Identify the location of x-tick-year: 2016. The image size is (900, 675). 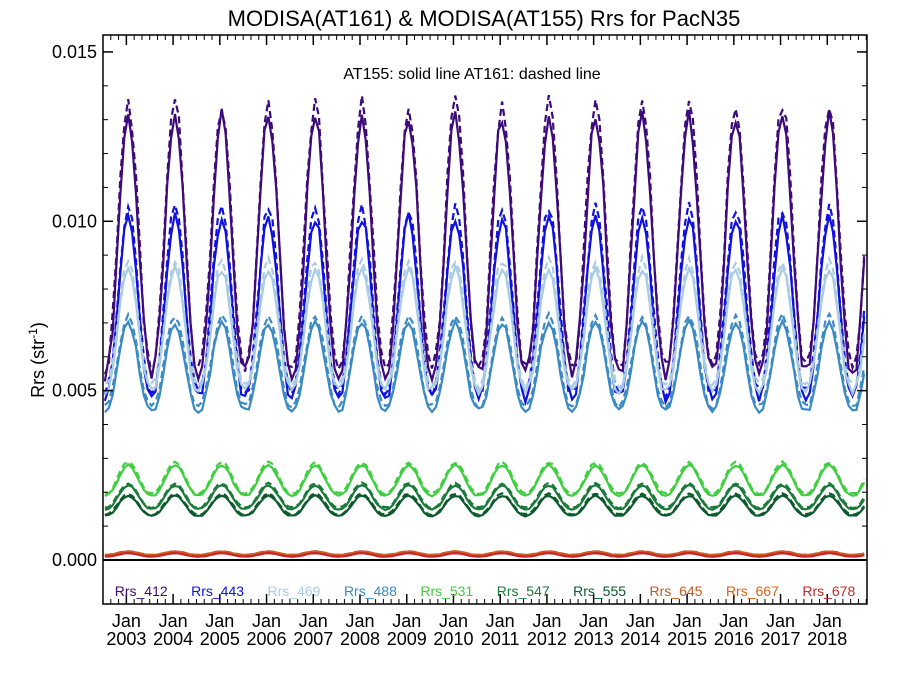
(734, 639).